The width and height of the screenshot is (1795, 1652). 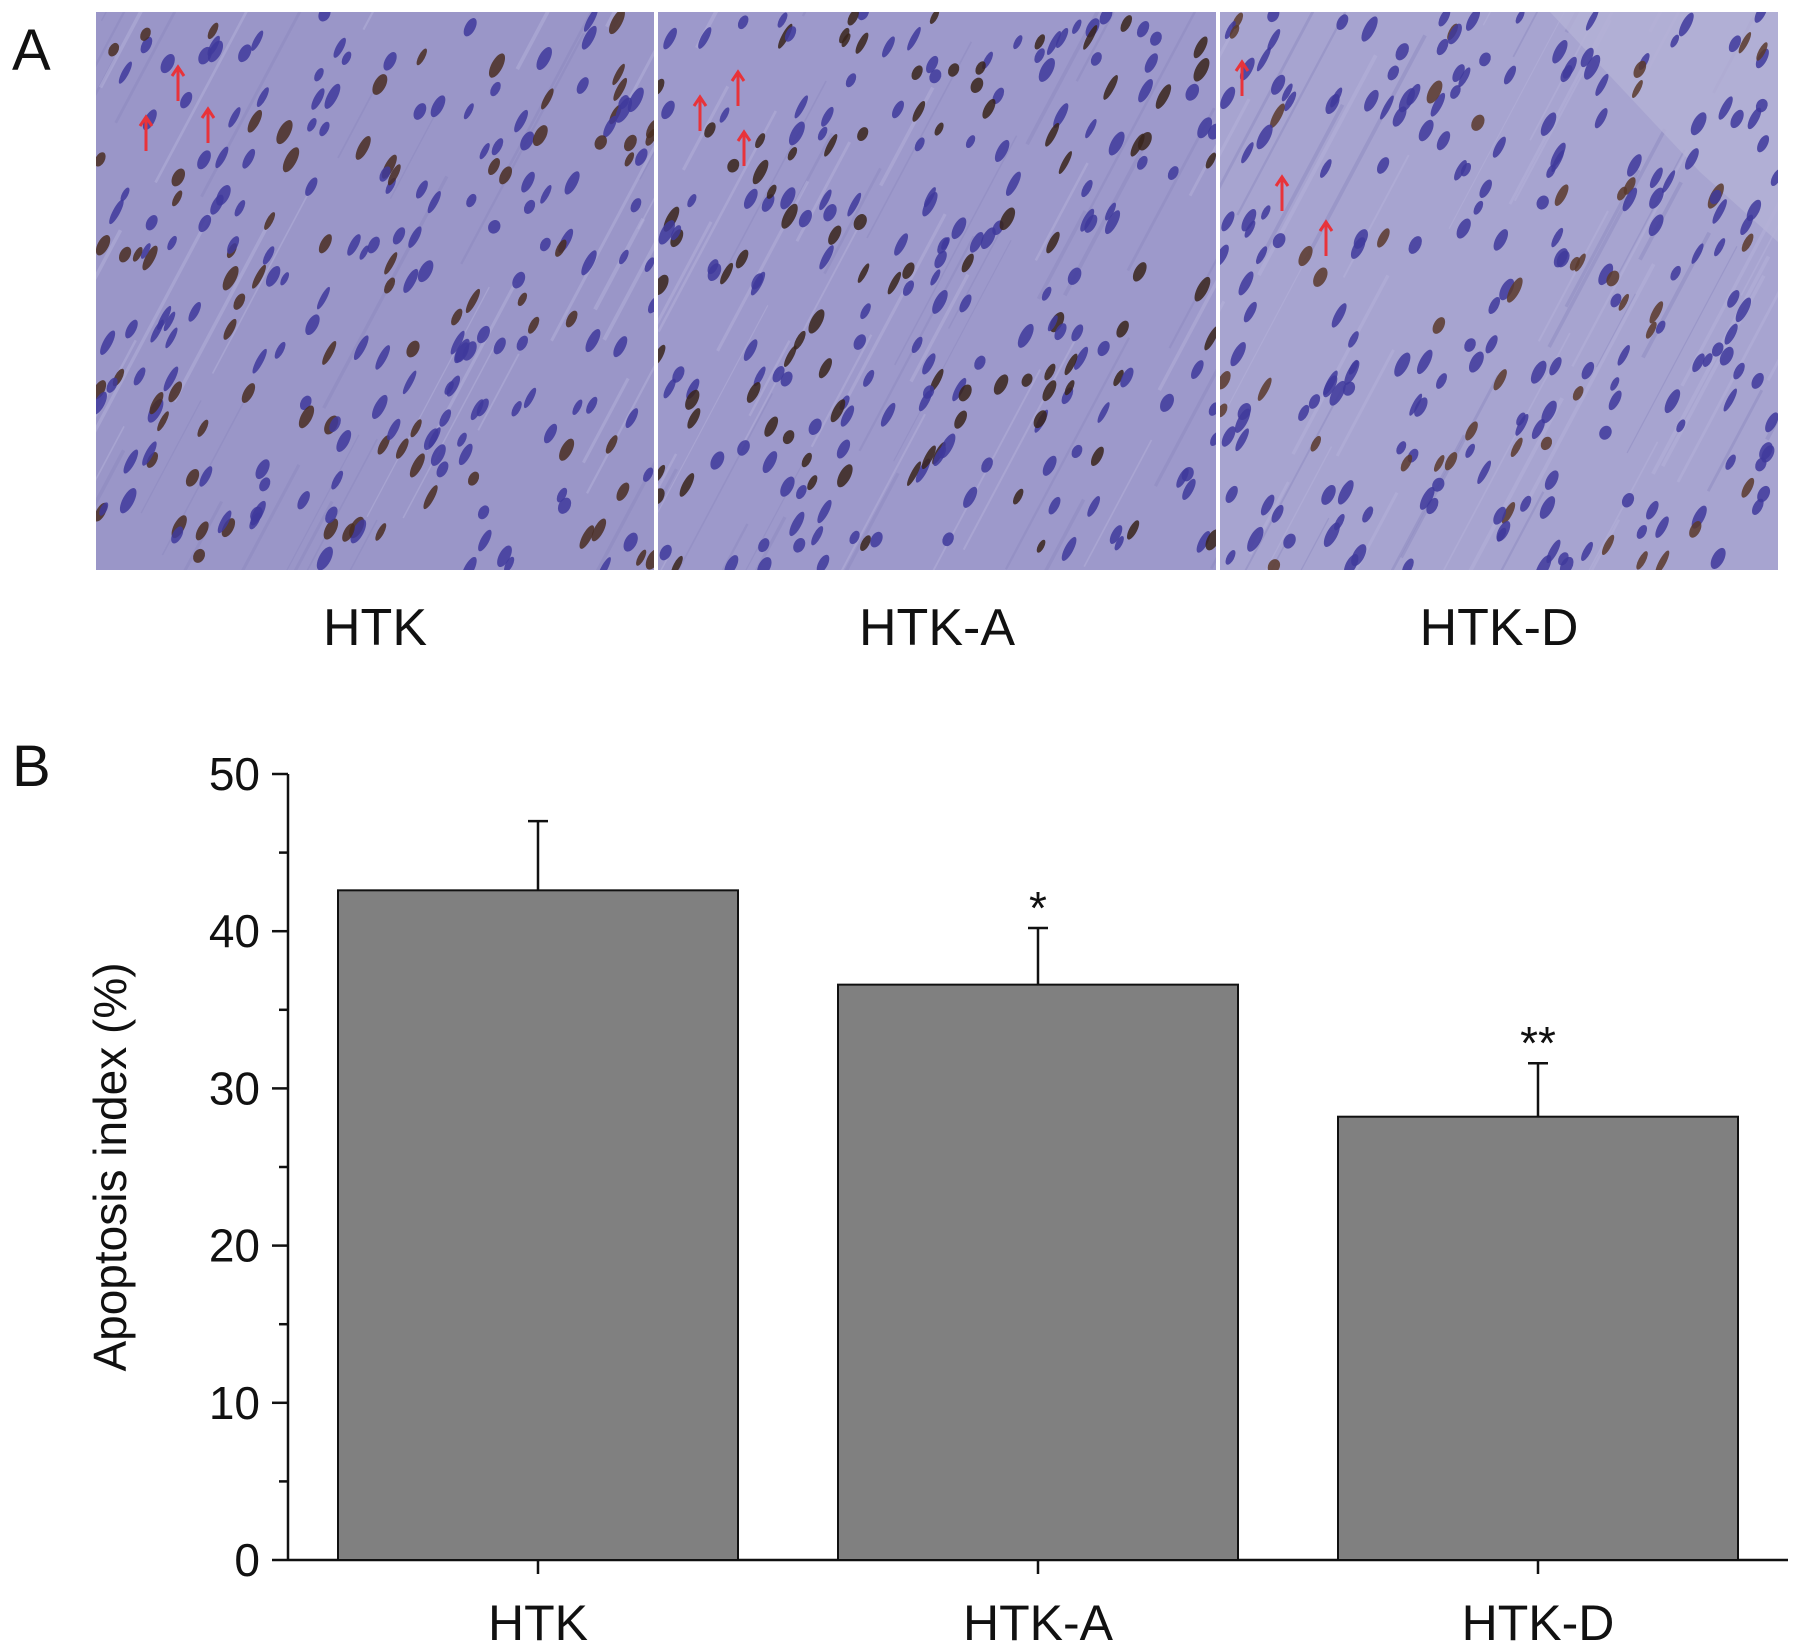 I want to click on significance-marker: **, so click(x=1538, y=1043).